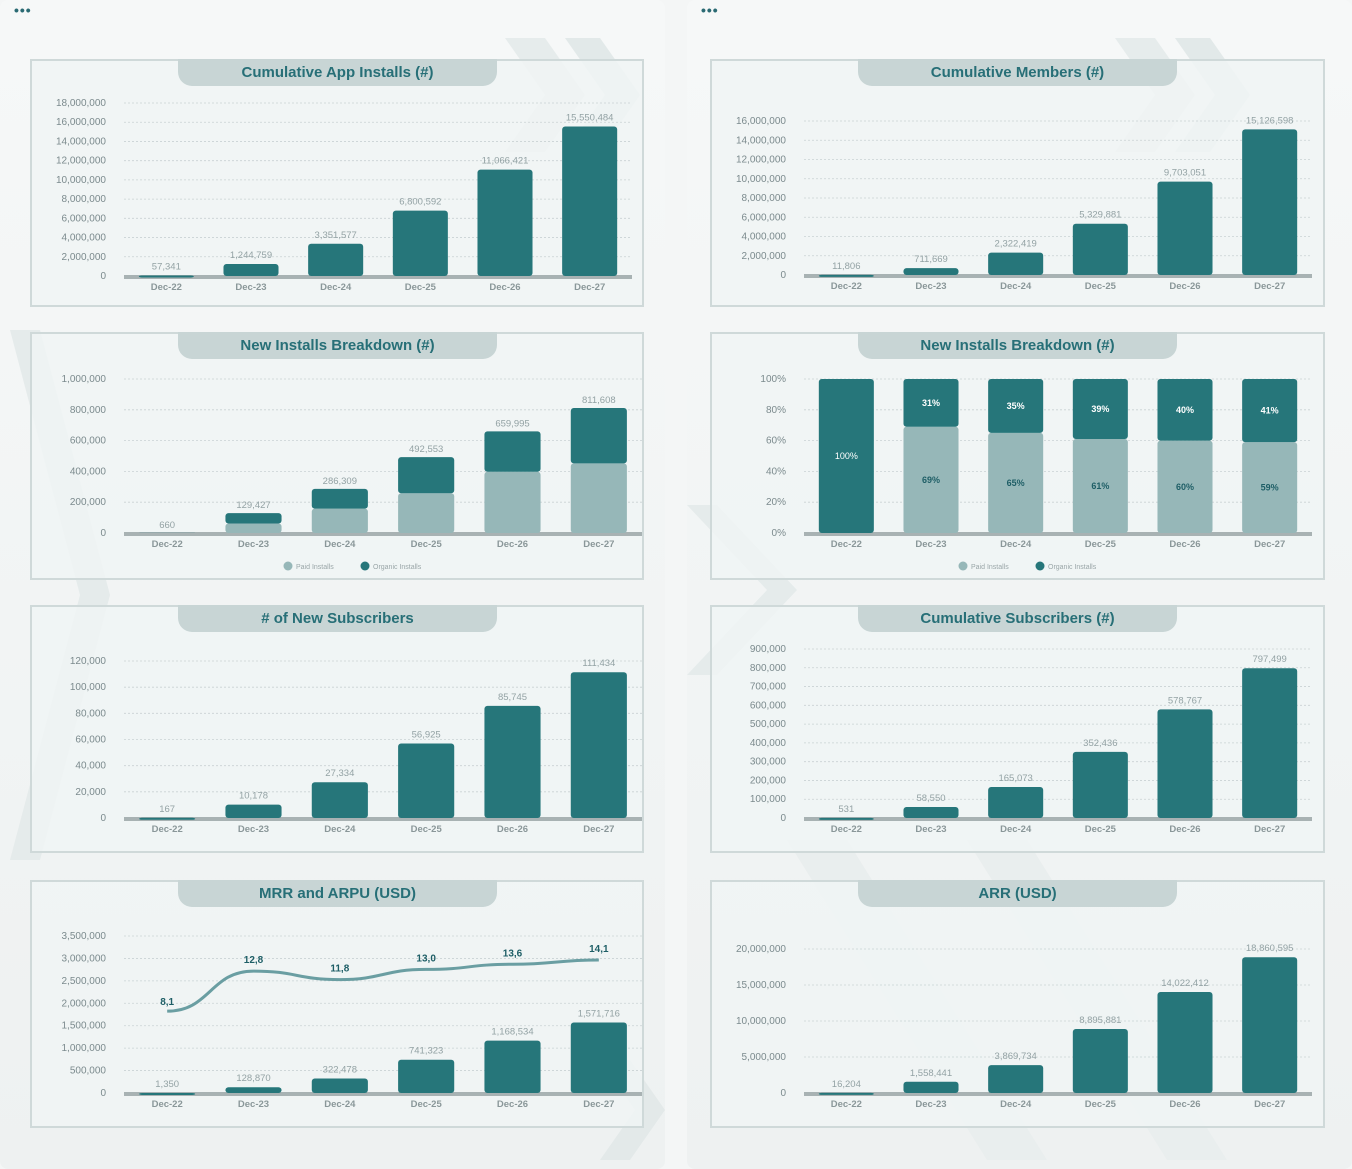 The width and height of the screenshot is (1352, 1169). What do you see at coordinates (761, 985) in the screenshot?
I see `y-tick-label: 15,000,000` at bounding box center [761, 985].